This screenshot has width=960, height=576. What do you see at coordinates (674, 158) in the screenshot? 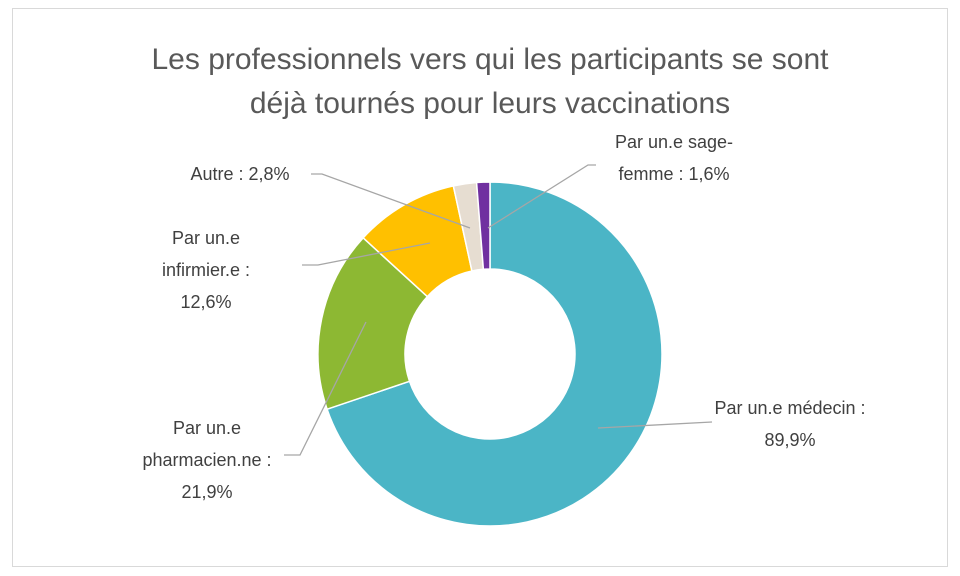
I see `data-label: Par un.e sage-femme : 1,6%` at bounding box center [674, 158].